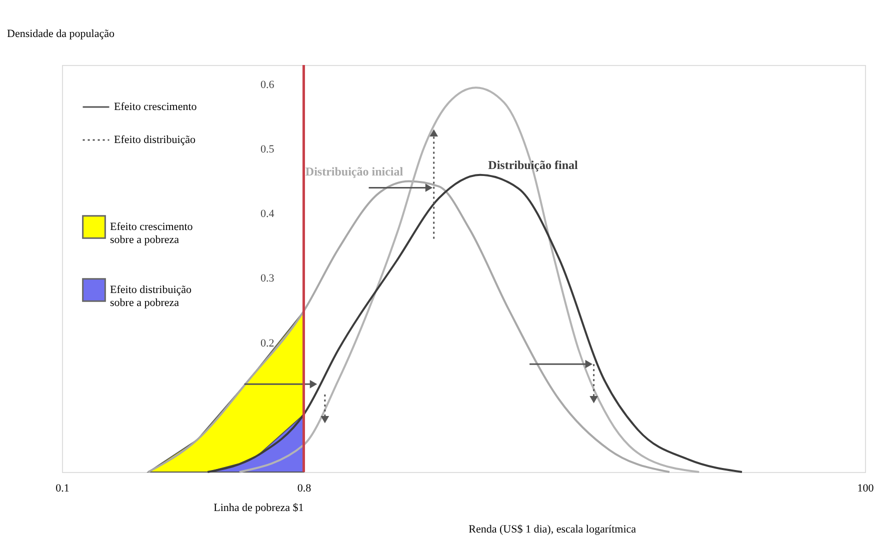 Image resolution: width=885 pixels, height=550 pixels. I want to click on x-axis-title: Renda (US$ 1 dia), escala logarítmica, so click(552, 530).